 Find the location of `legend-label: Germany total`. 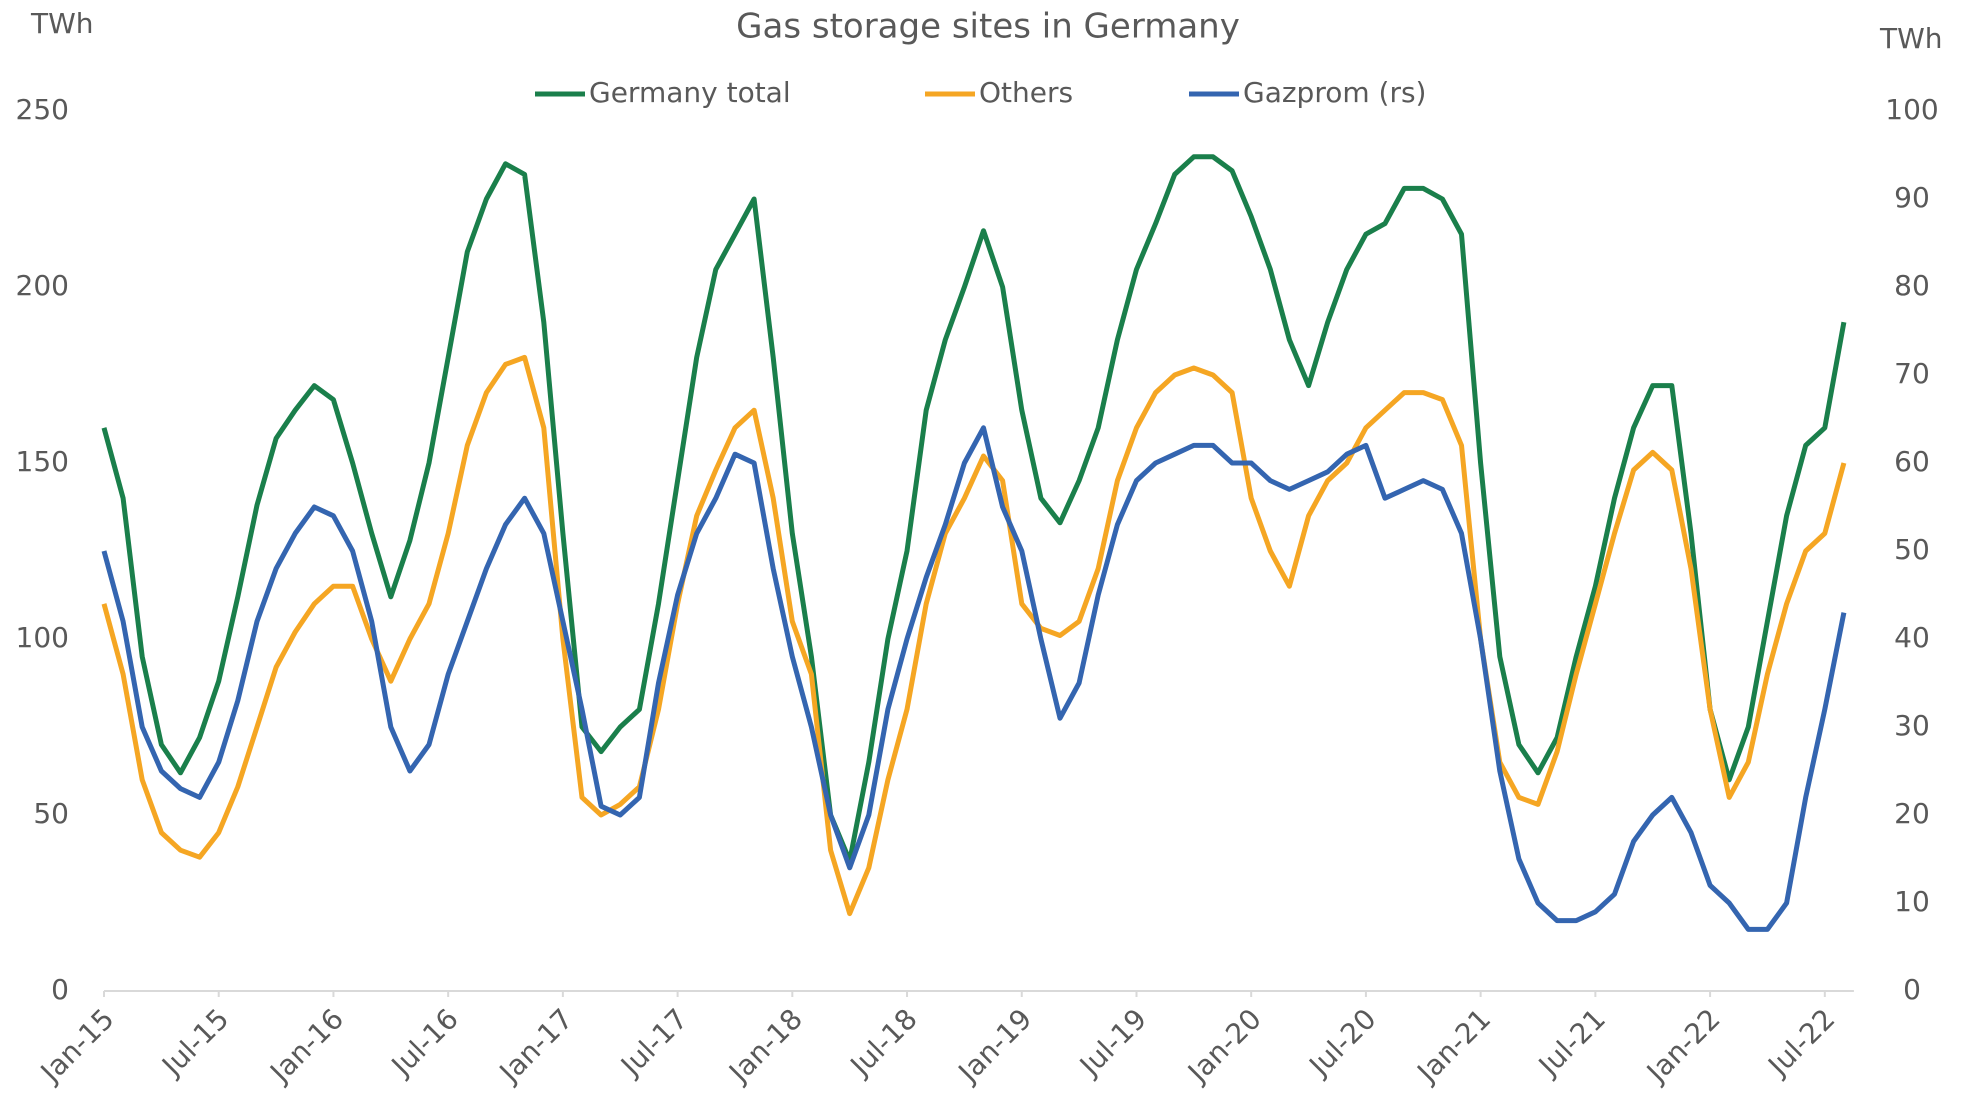

legend-label: Germany total is located at coordinates (690, 92).